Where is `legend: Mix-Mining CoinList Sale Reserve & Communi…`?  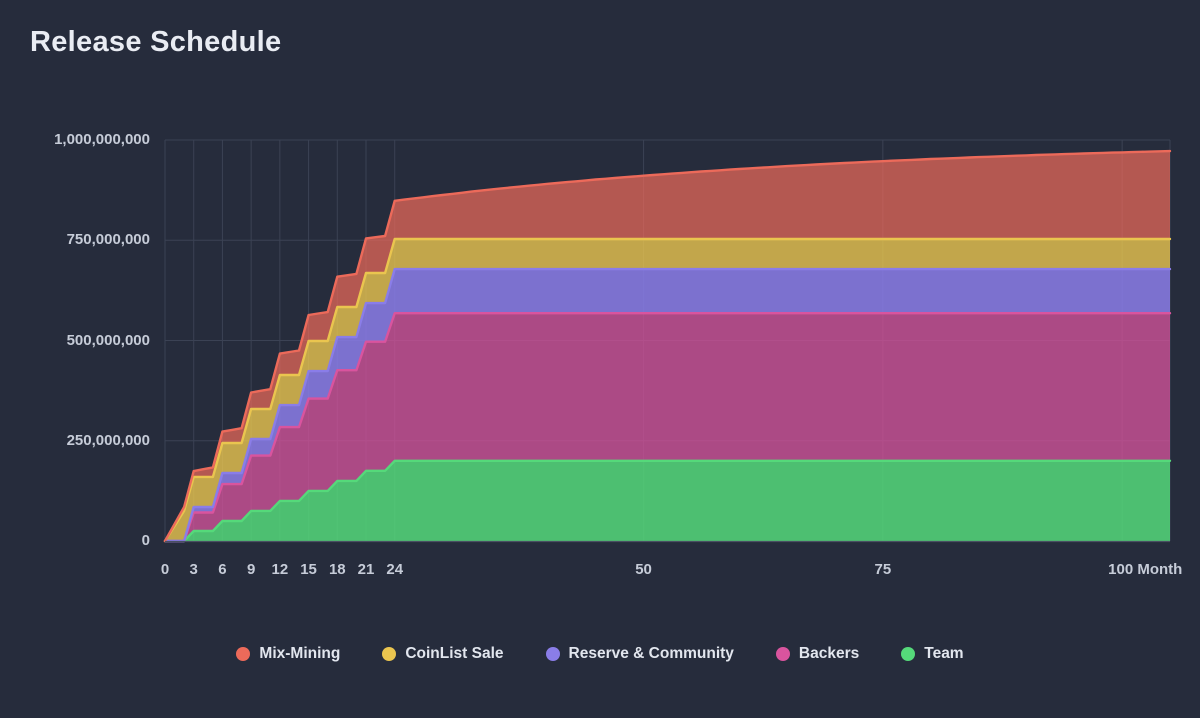
legend: Mix-Mining CoinList Sale Reserve & Communi… is located at coordinates (600, 654).